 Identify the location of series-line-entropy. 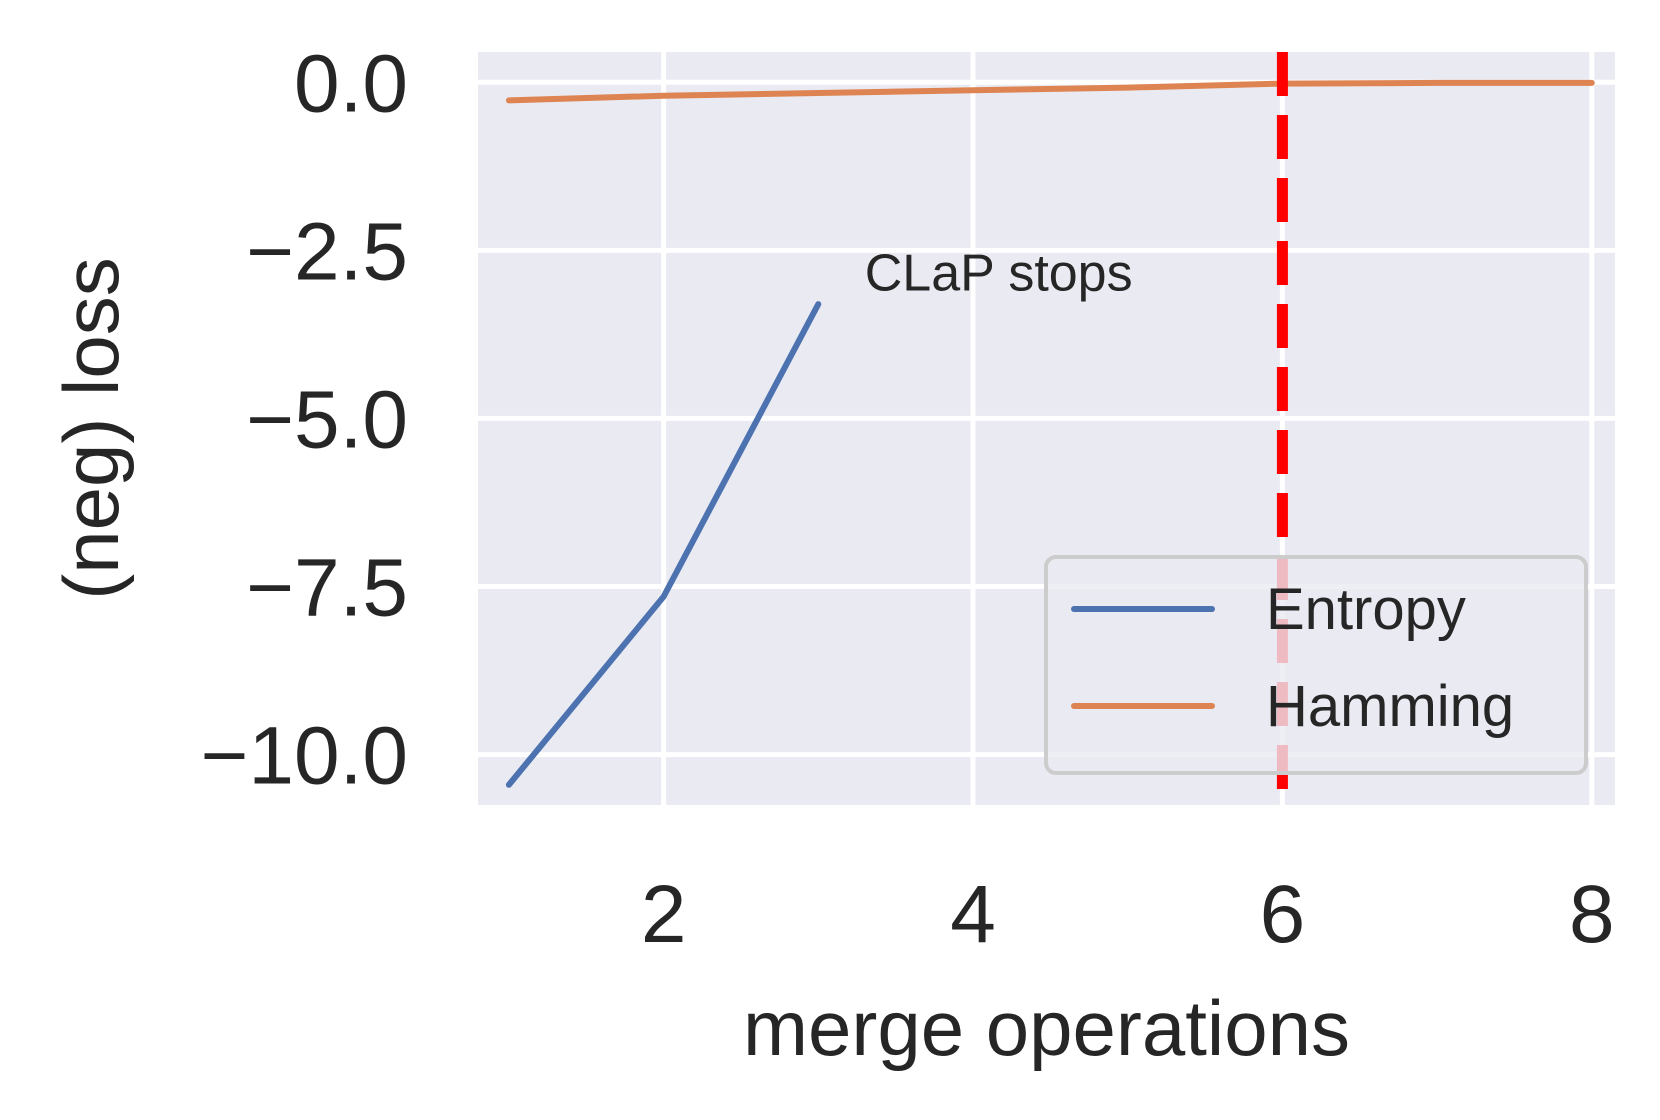
(663, 544).